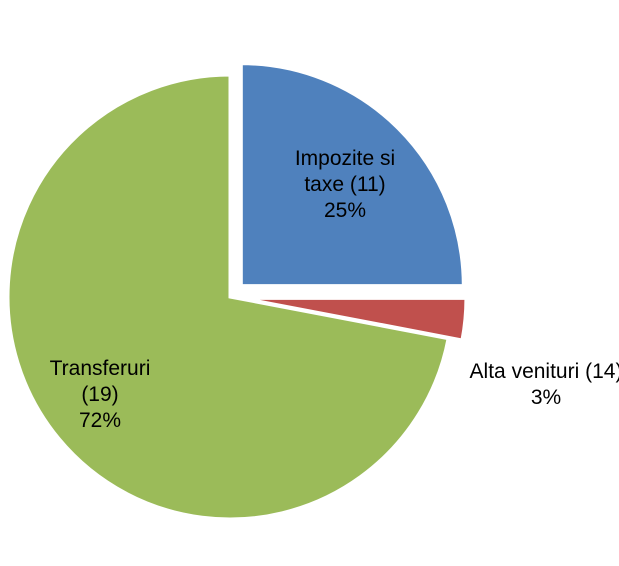 Image resolution: width=619 pixels, height=566 pixels. I want to click on category-label: Transferuri (19), so click(100, 381).